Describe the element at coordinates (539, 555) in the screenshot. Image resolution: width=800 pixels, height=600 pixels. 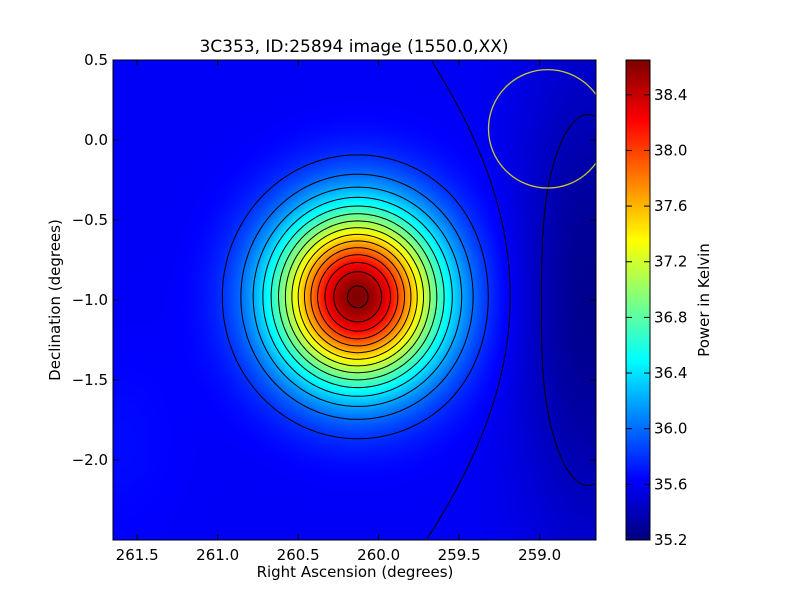
I see `x-tick-label: 259.0` at that location.